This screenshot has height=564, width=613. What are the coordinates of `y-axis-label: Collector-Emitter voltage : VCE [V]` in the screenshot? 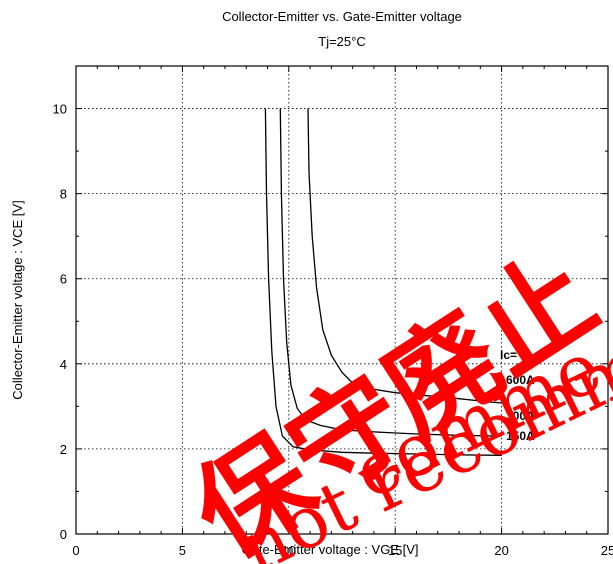 It's located at (17, 299).